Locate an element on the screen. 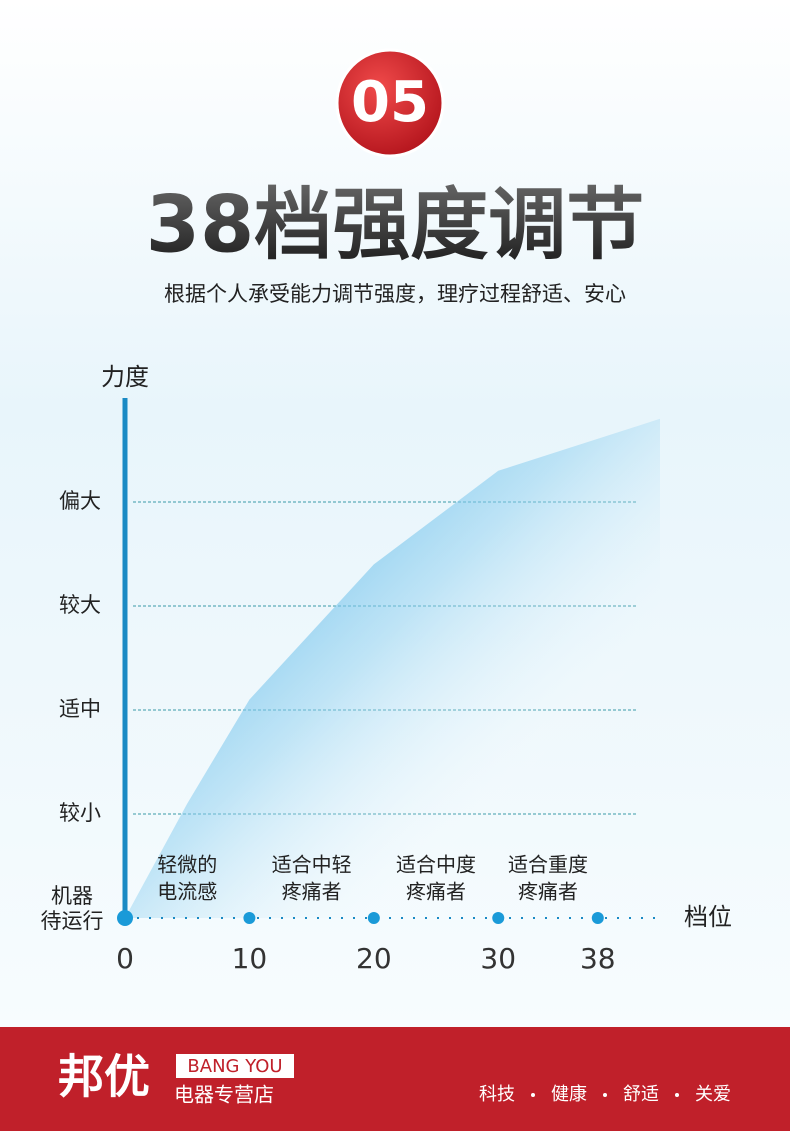  badge-number: 05 is located at coordinates (390, 102).